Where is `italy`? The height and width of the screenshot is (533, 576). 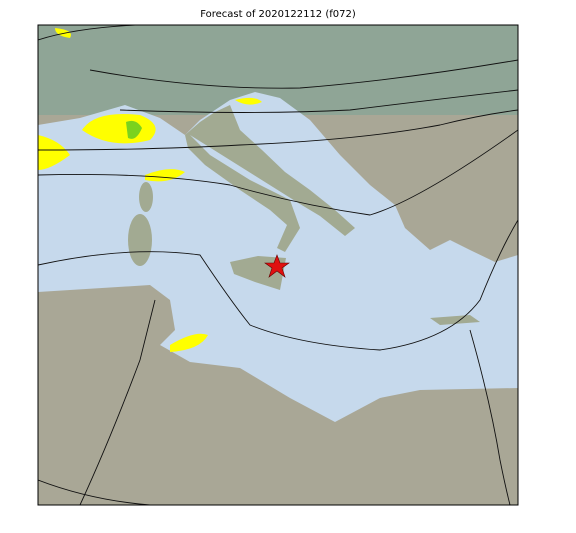 italy is located at coordinates (270, 178).